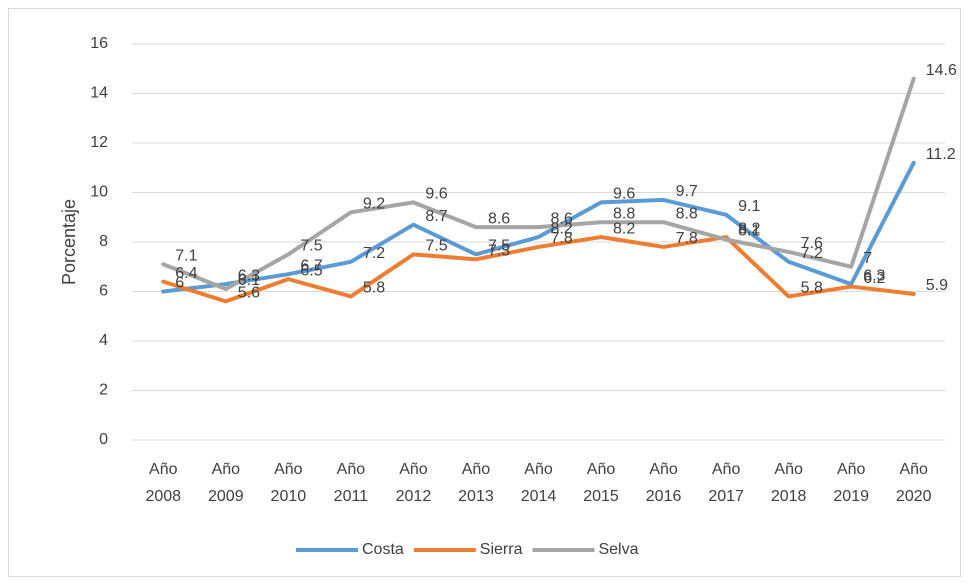 This screenshot has height=583, width=967. Describe the element at coordinates (186, 255) in the screenshot. I see `data-label: 7.1` at that location.